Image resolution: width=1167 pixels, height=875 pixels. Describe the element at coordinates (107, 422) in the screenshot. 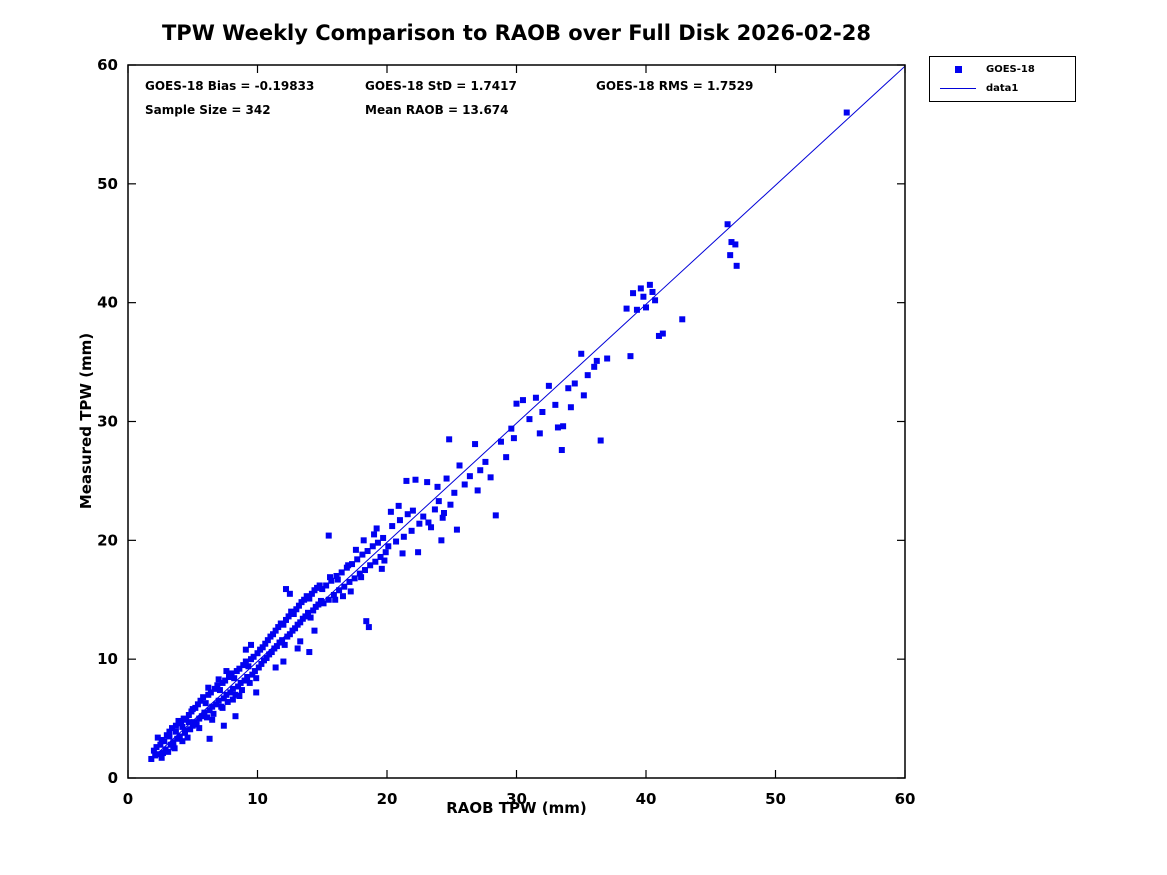

I see `y-tick-label: 30` at that location.